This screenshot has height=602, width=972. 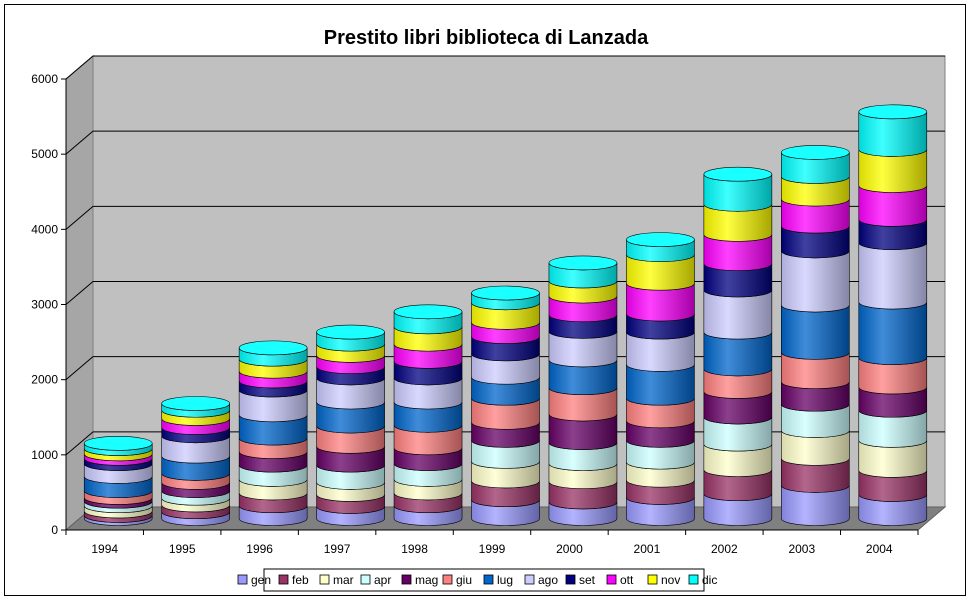 What do you see at coordinates (738, 314) in the screenshot?
I see `bar-segment-ago-2002` at bounding box center [738, 314].